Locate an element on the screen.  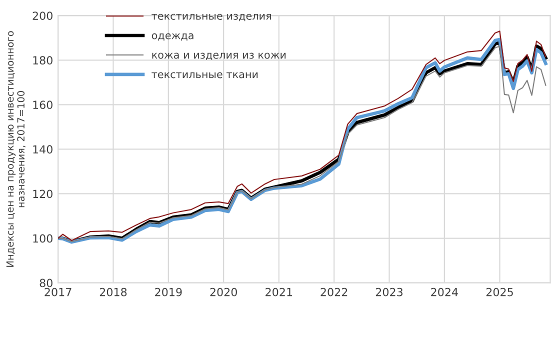
x-tick-label: 2024 is located at coordinates (444, 292).